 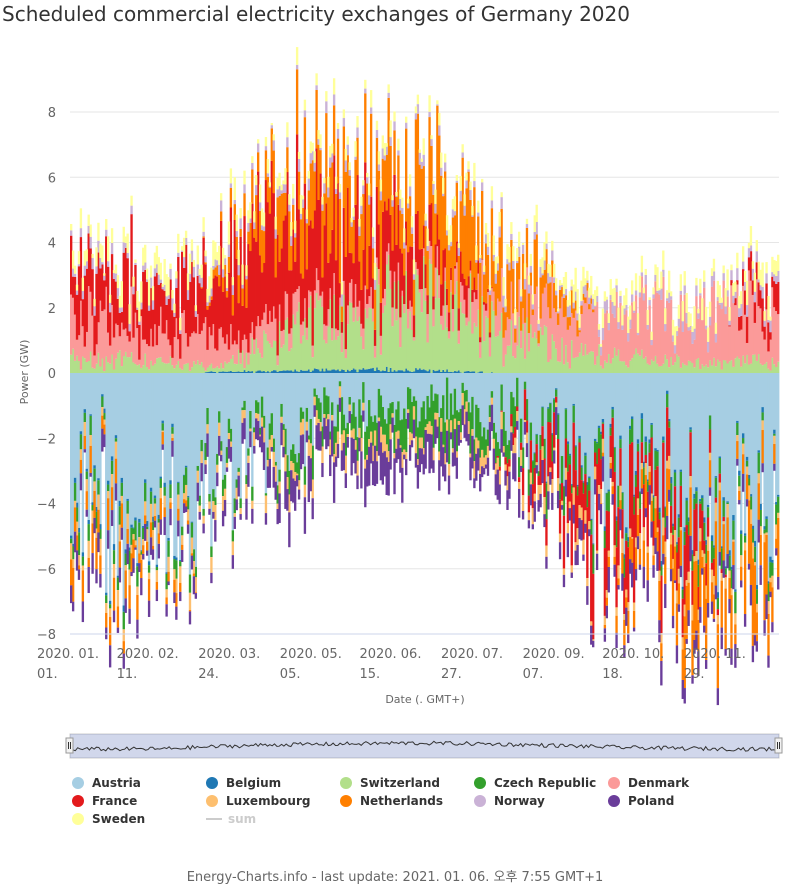 I want to click on legend-item-denmark: Denmark, so click(x=648, y=783).